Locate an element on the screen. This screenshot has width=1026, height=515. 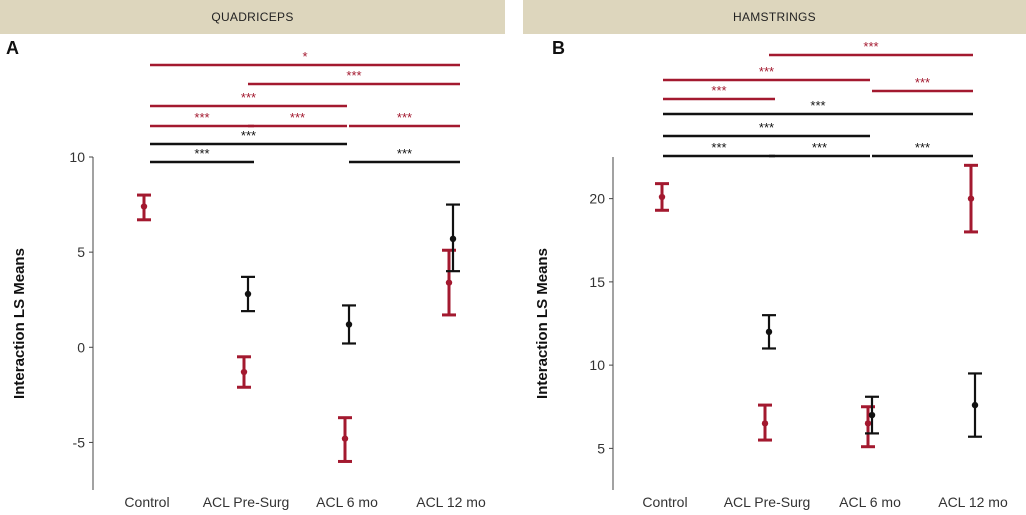
p2-y-tick-label: 5 is located at coordinates (601, 448).